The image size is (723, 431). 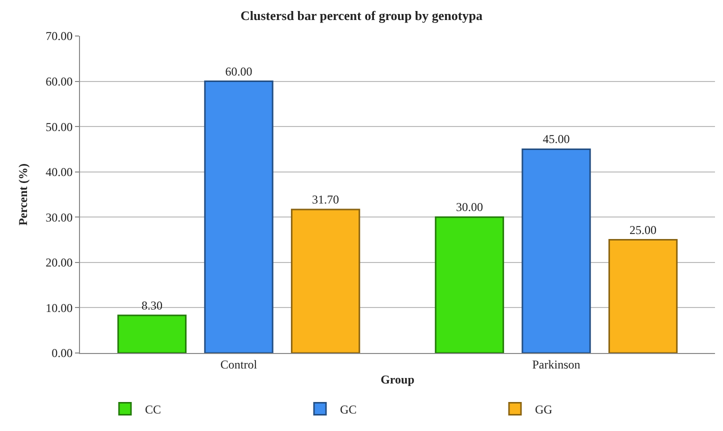 I want to click on x-axis-title: Group, so click(x=397, y=379).